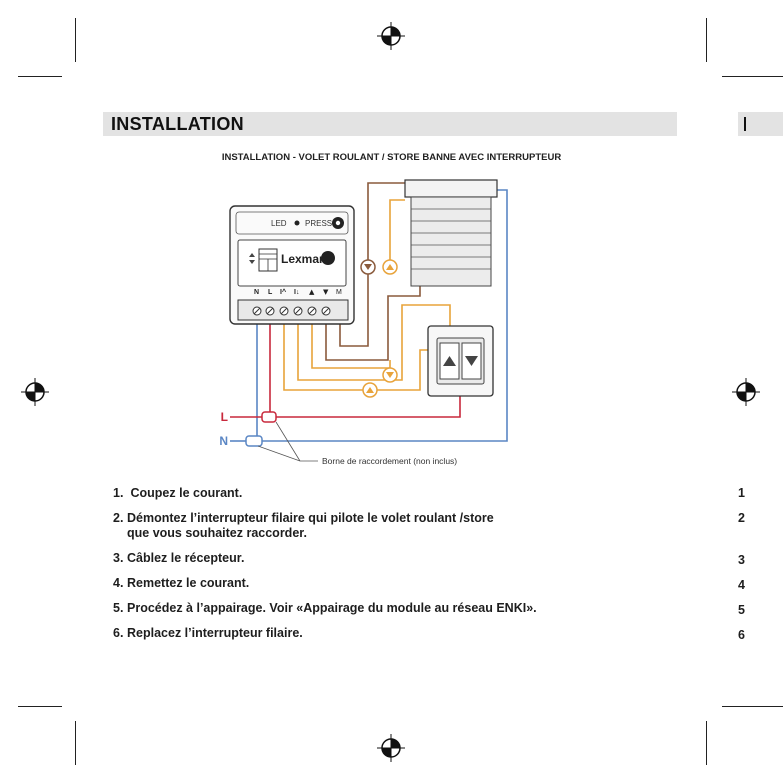  I want to click on terminal-label: I^, so click(283, 292).